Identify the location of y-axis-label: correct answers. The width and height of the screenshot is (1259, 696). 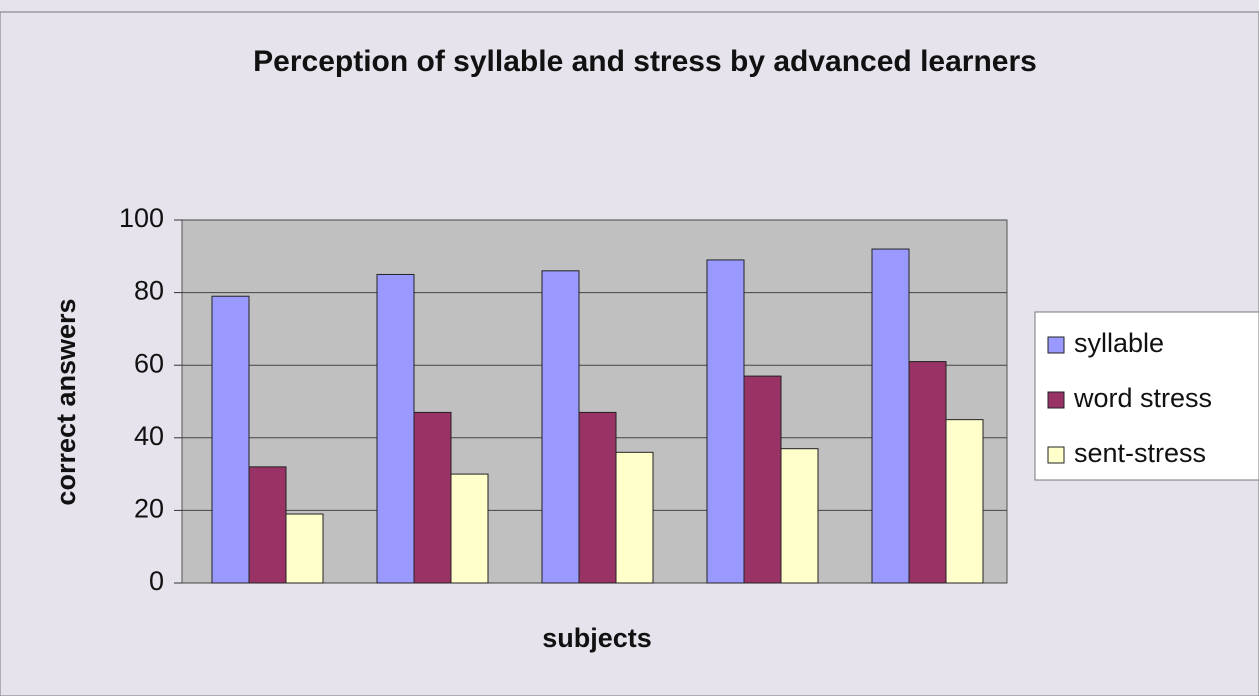
(66, 401).